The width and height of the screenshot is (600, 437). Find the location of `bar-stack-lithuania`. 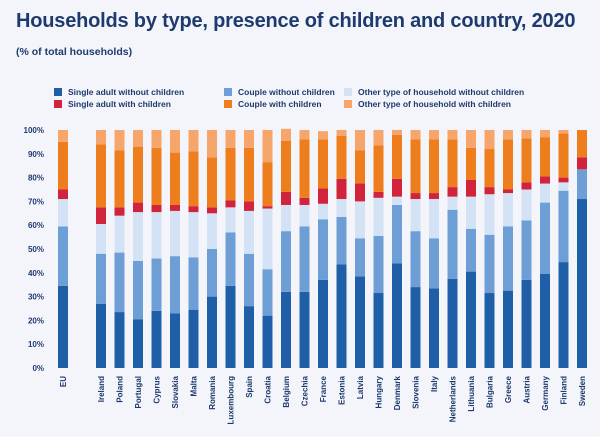

bar-stack-lithuania is located at coordinates (471, 249).